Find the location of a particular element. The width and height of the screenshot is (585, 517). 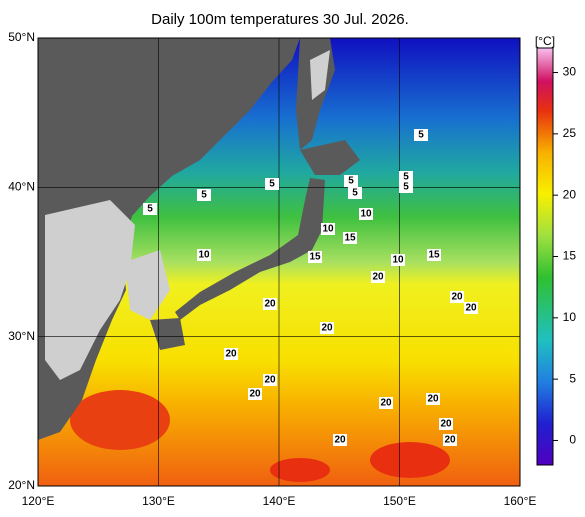

colorbar-tick-label: 0 is located at coordinates (572, 440).